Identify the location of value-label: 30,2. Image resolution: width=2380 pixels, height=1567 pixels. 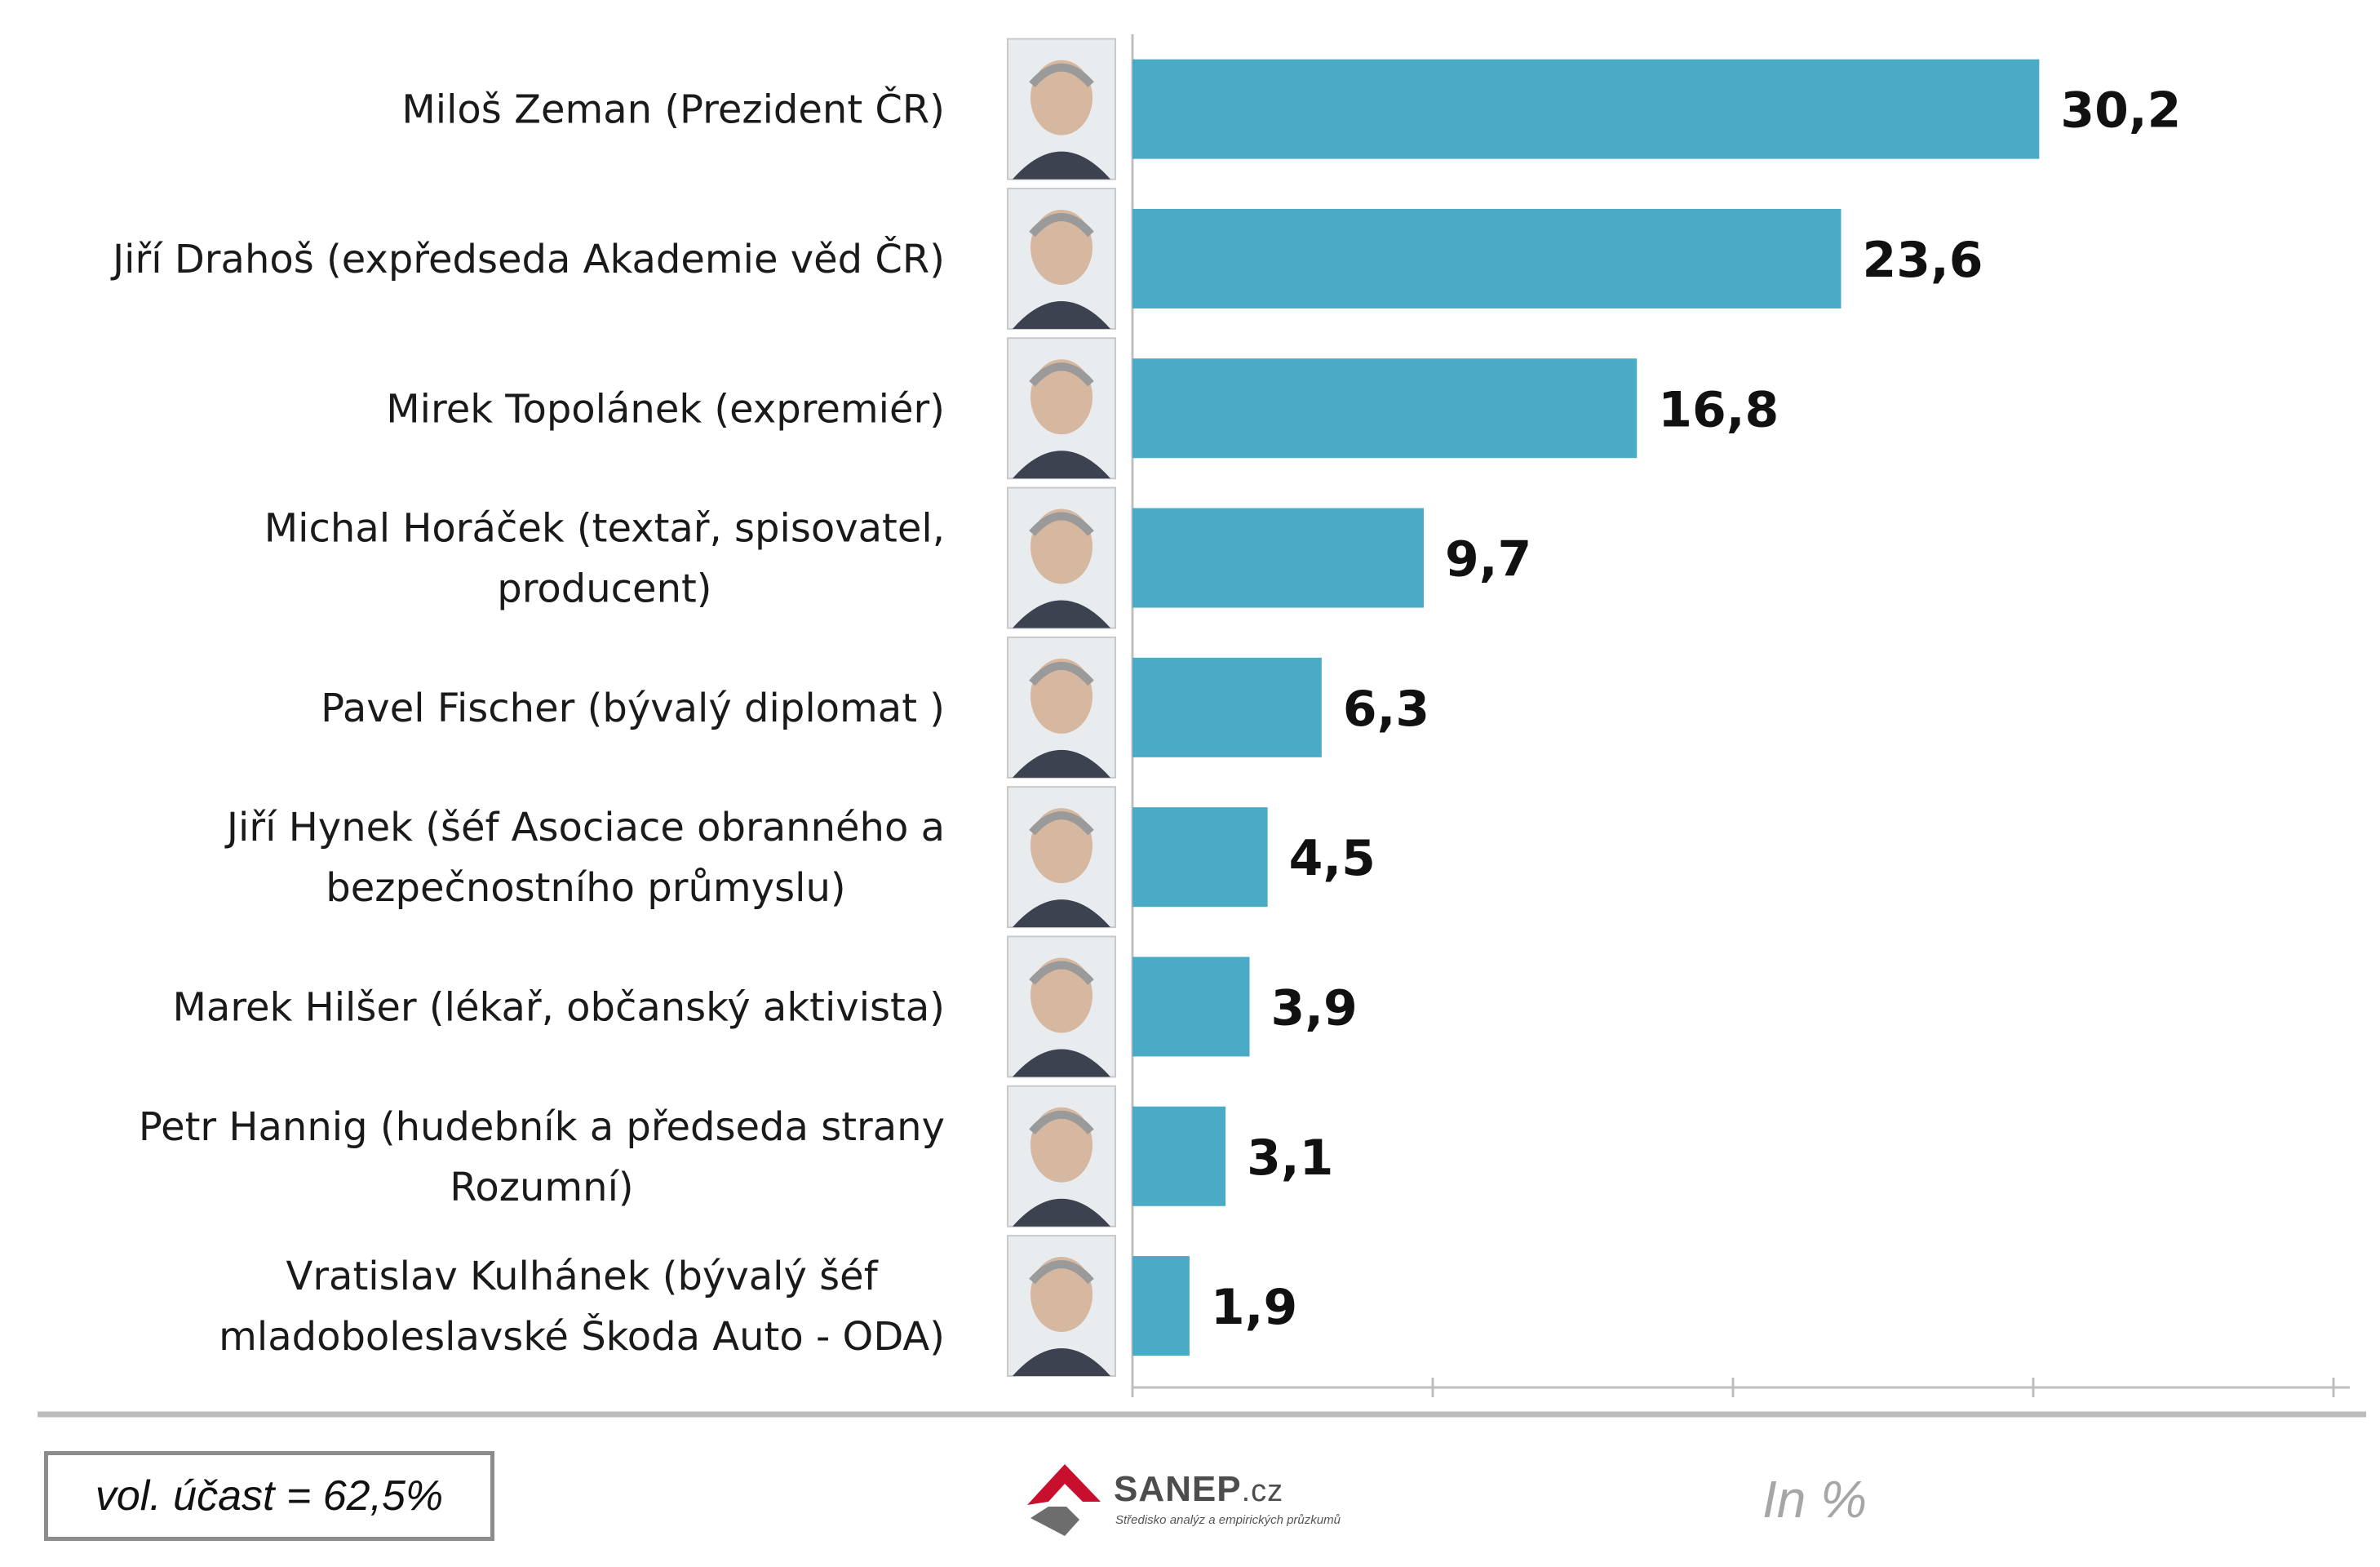
(2120, 111).